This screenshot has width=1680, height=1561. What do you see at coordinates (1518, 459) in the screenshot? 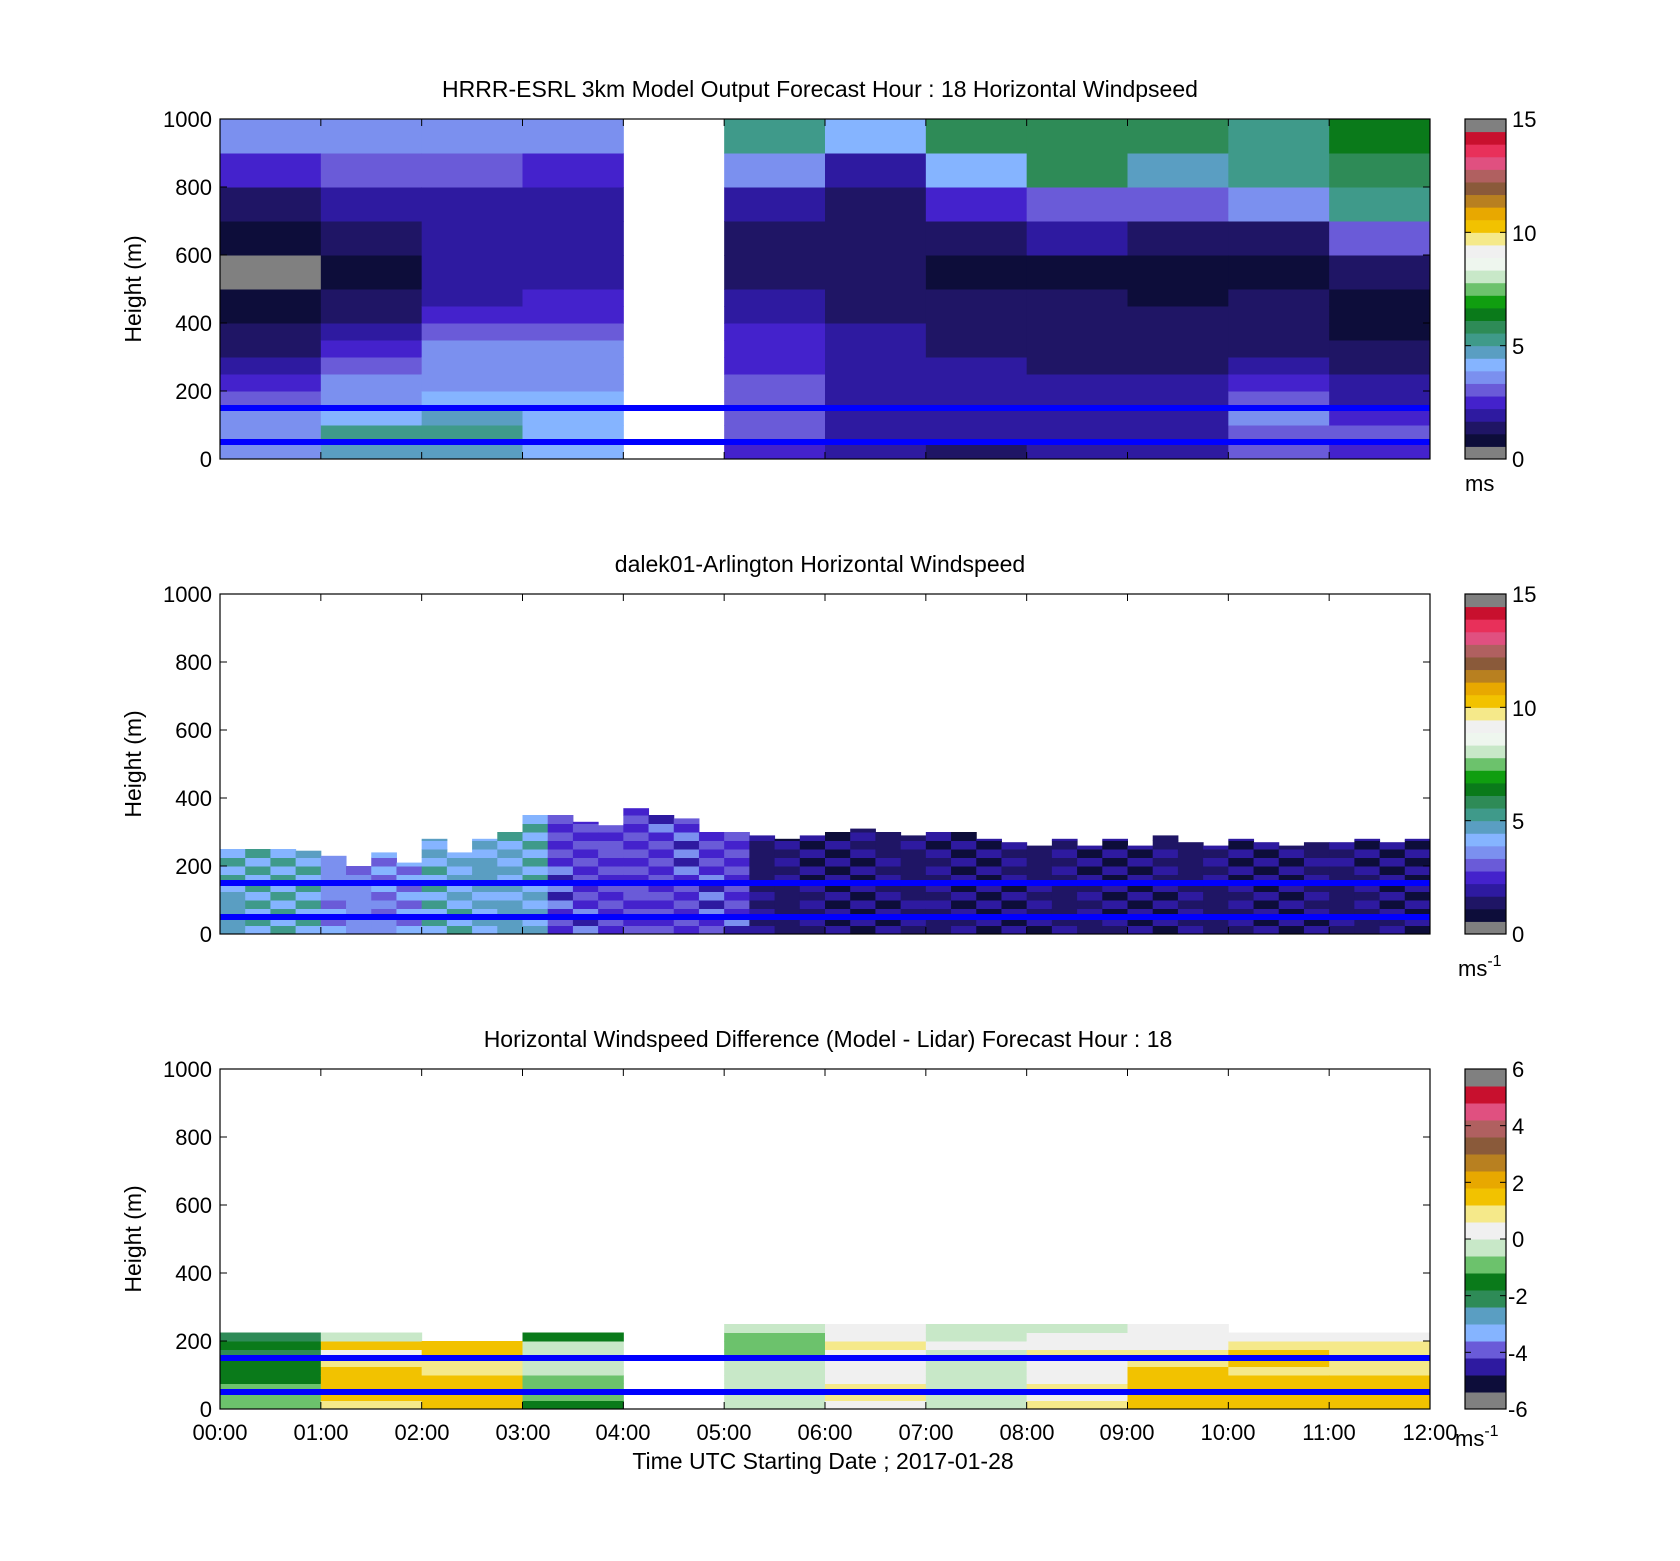
I see `colorbar-model-tick-0: 0` at bounding box center [1518, 459].